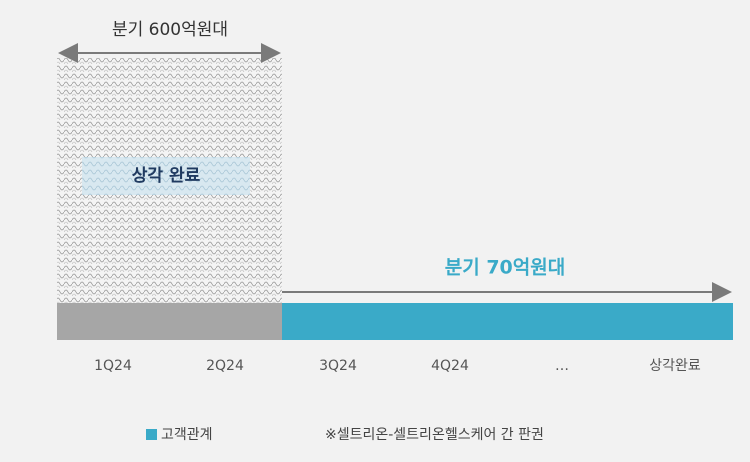  Describe the element at coordinates (505, 268) in the screenshot. I see `phase2-label: 분기 70억원대` at that location.